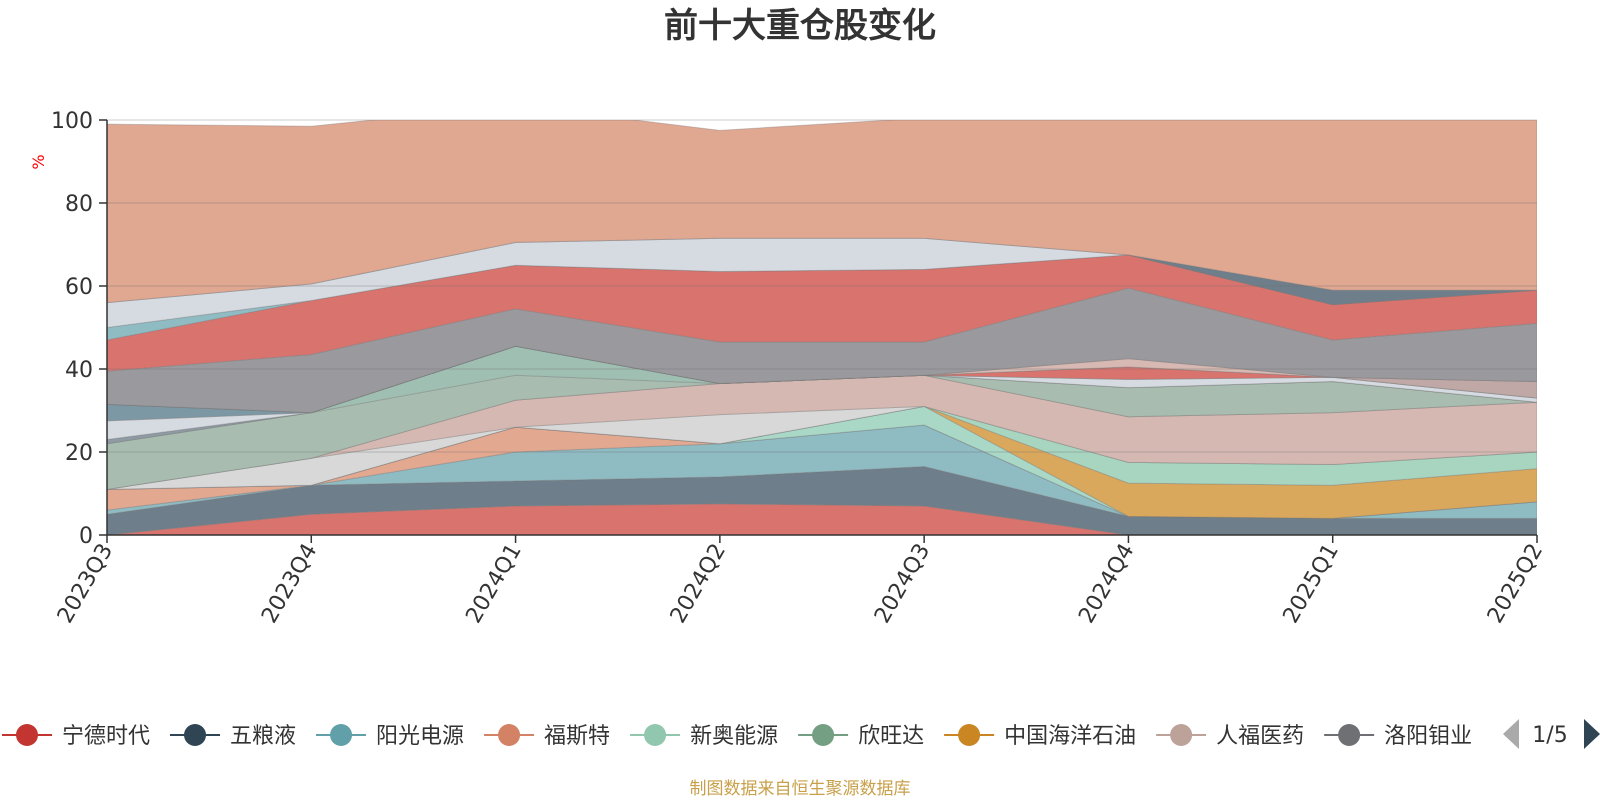  What do you see at coordinates (86, 536) in the screenshot?
I see `y-tick-label: 0` at bounding box center [86, 536].